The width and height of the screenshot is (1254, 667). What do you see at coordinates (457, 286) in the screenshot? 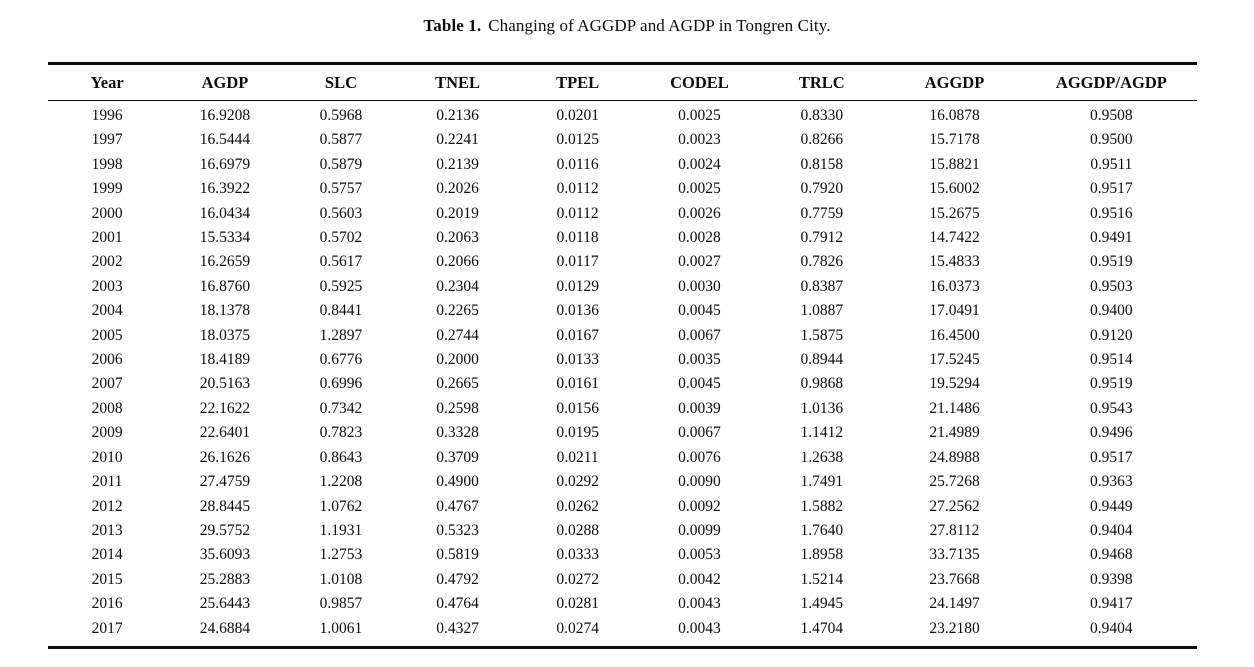
I see `table-cell: 0.2304` at bounding box center [457, 286].